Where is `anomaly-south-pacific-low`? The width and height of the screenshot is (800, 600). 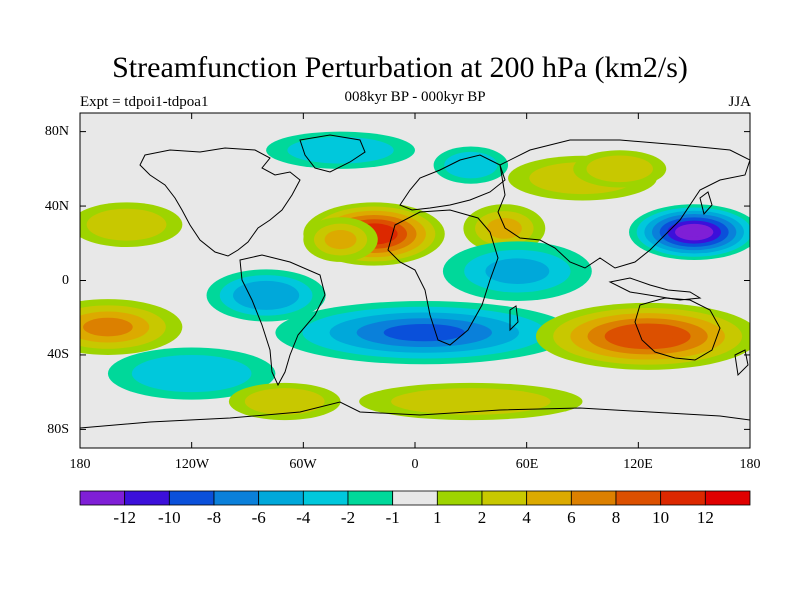 anomaly-south-pacific-low is located at coordinates (191, 373).